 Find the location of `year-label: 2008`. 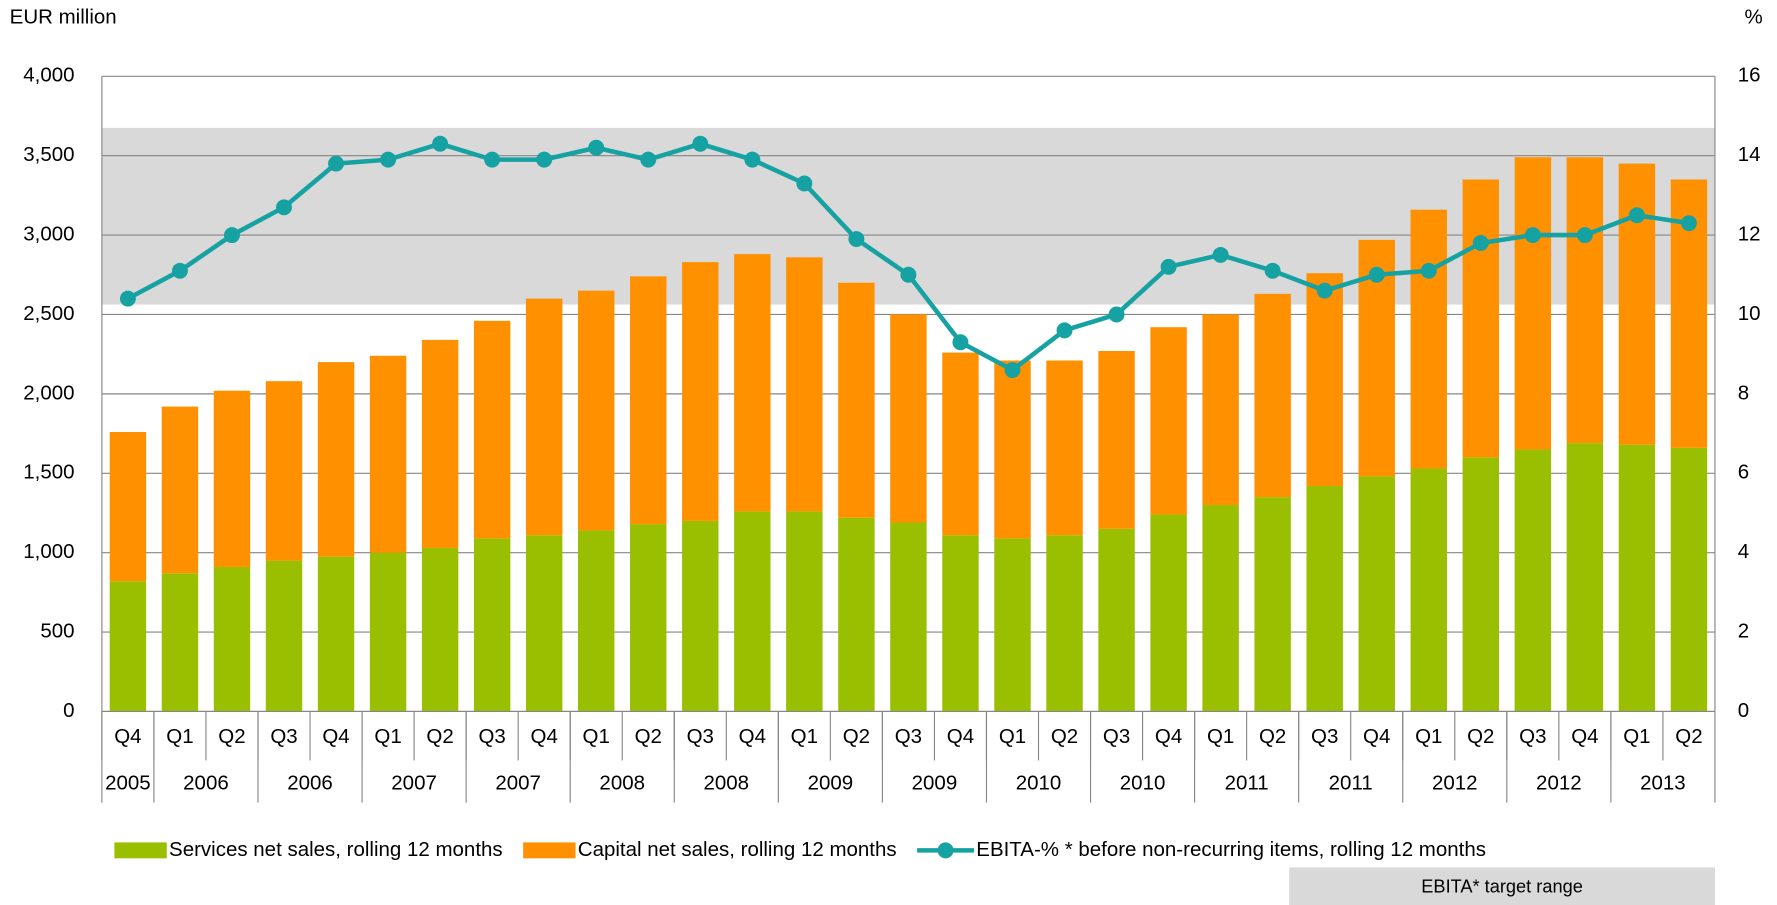

year-label: 2008 is located at coordinates (622, 783).